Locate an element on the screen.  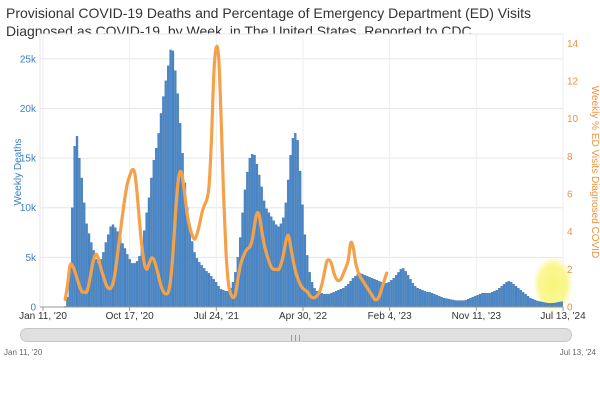
x-axis-tick-label: Jul 24, '21 is located at coordinates (217, 316).